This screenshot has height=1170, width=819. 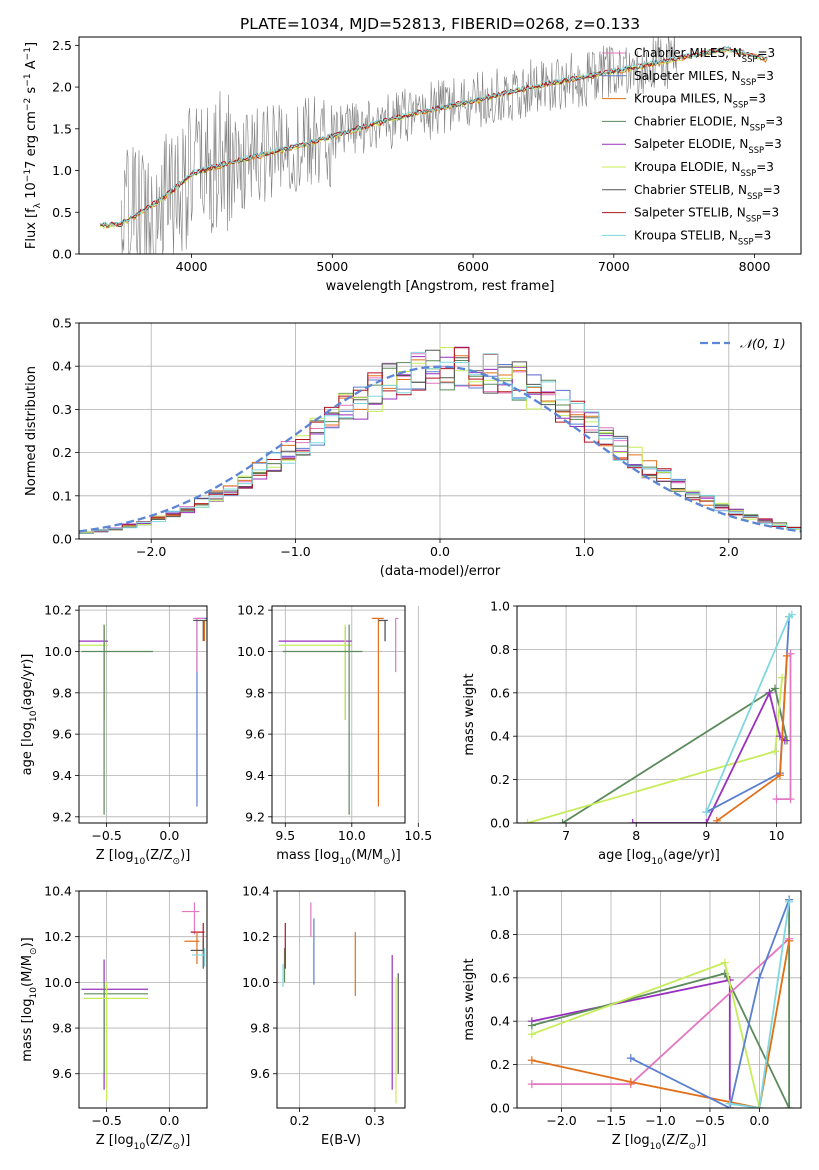 I want to click on x-axis-label: mass [log10(M/M⊙)], so click(x=338, y=857).